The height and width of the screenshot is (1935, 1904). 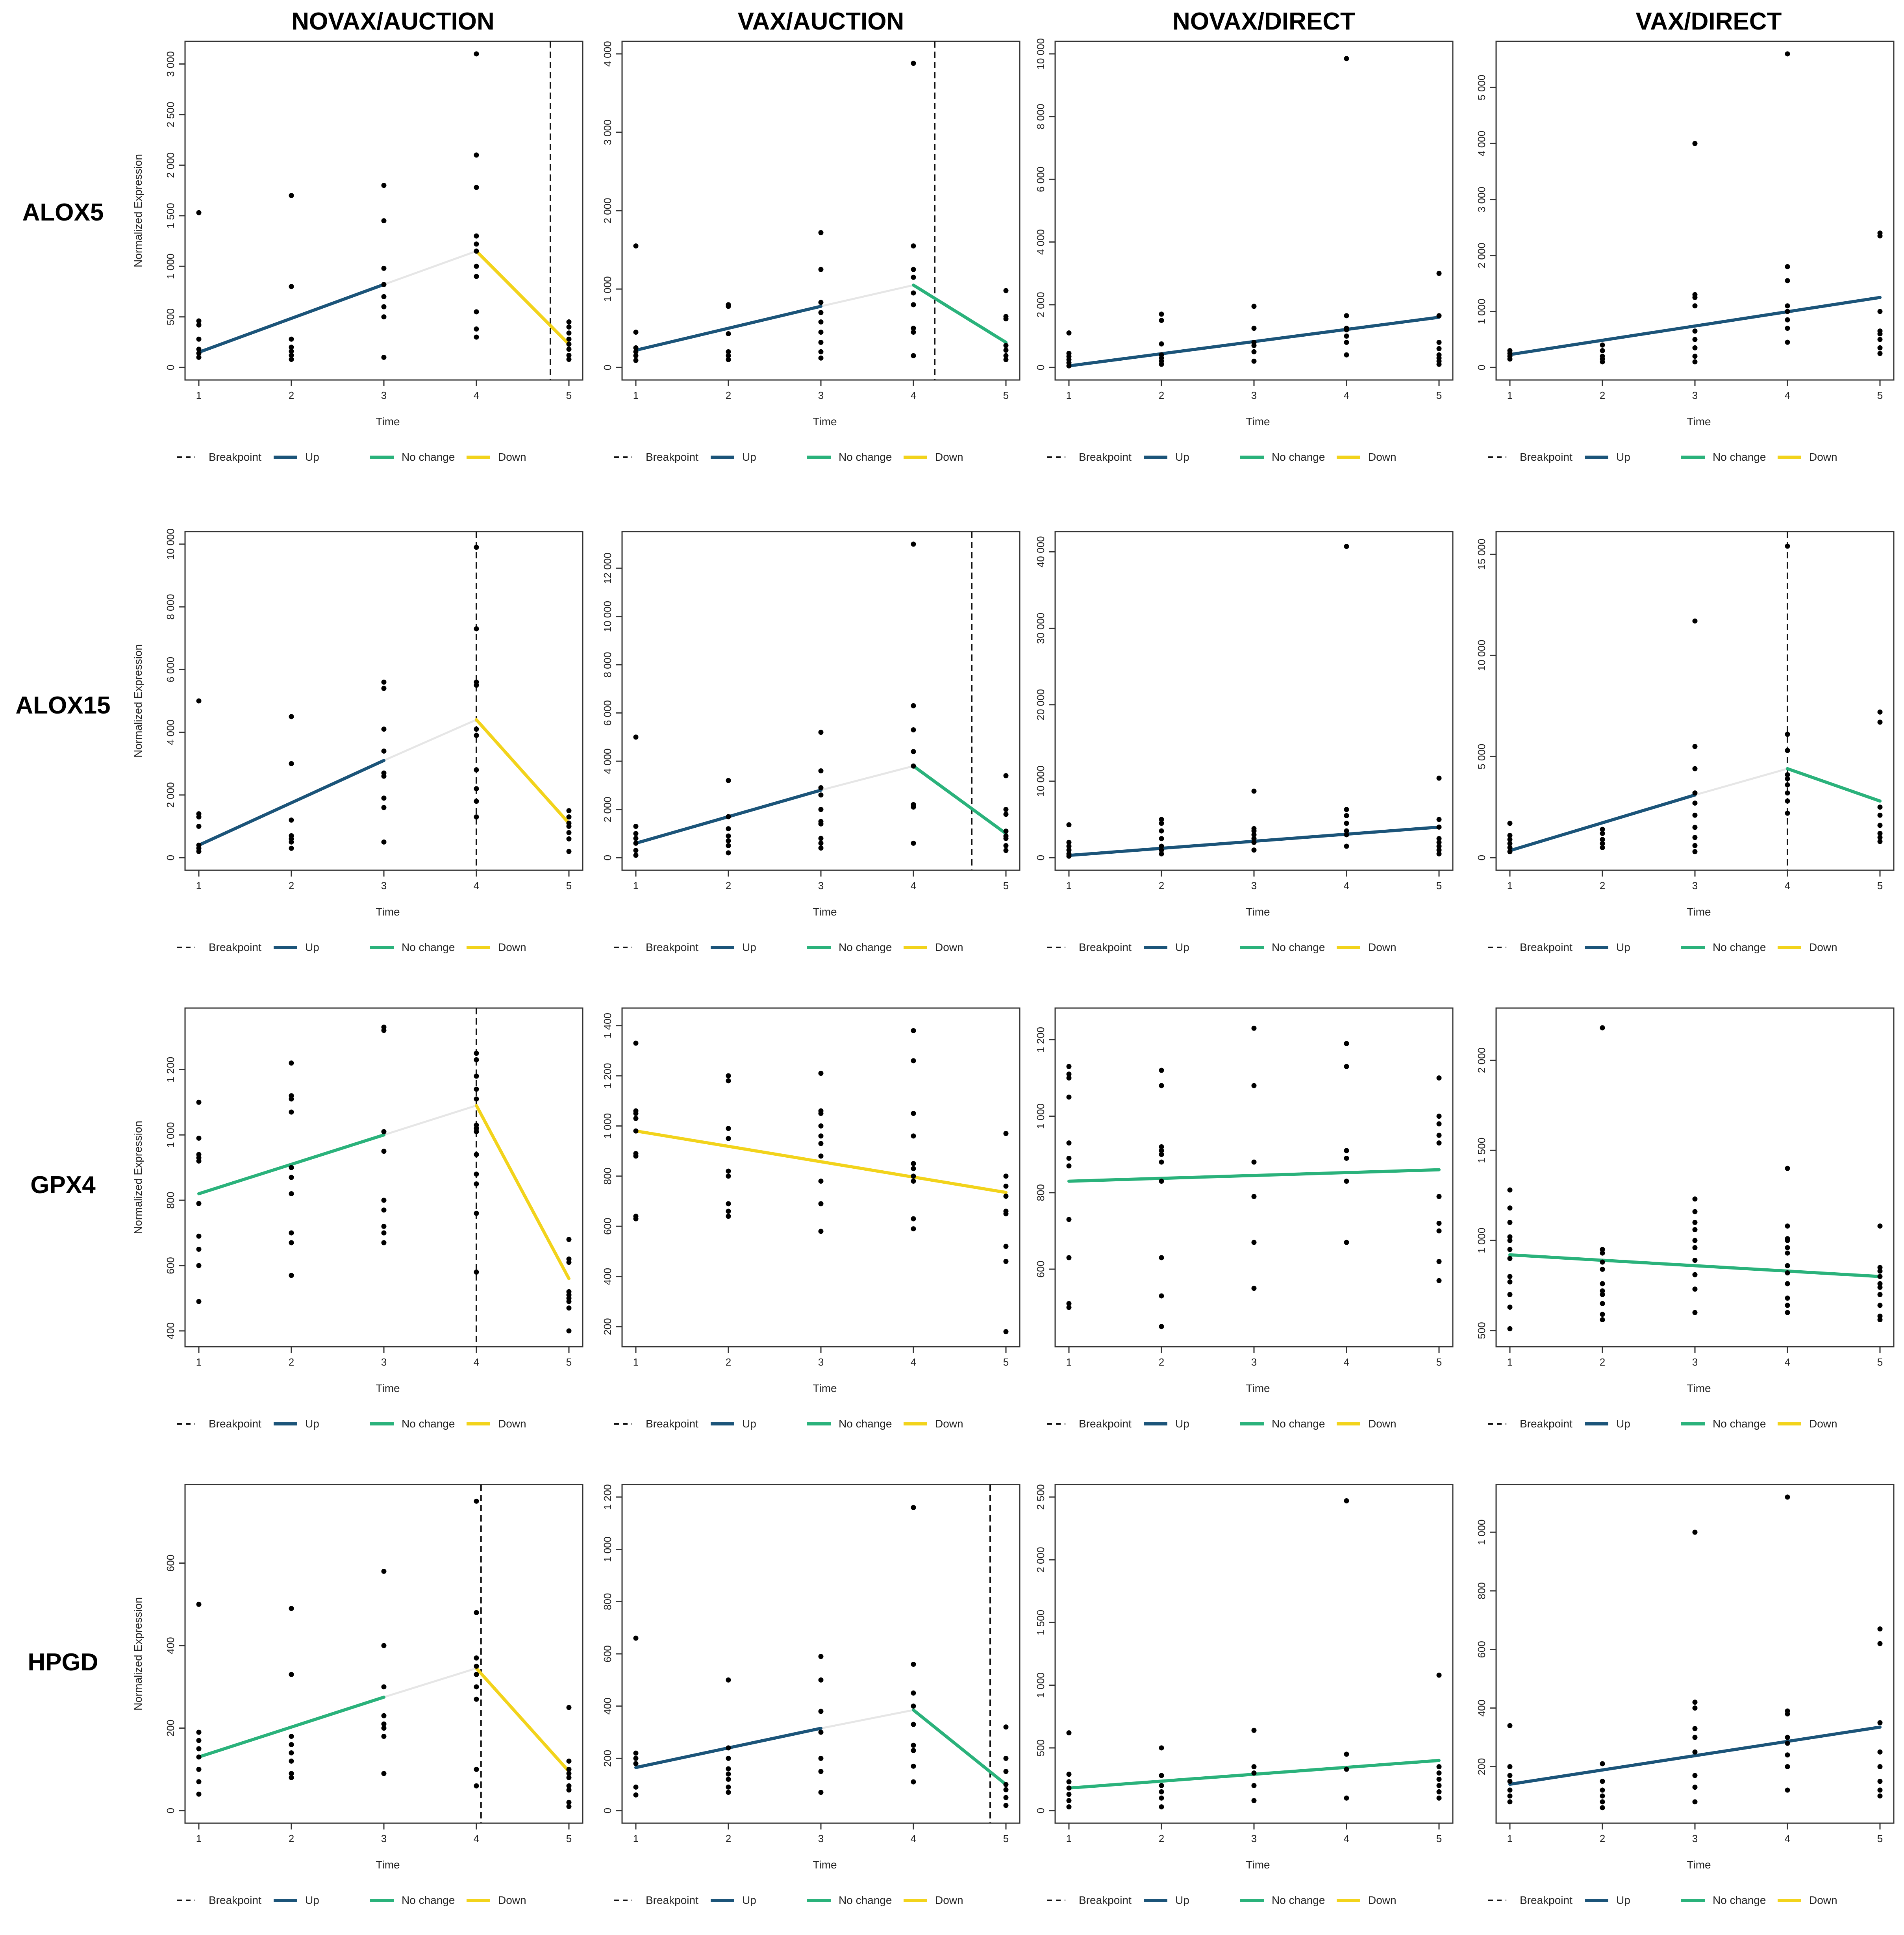 What do you see at coordinates (749, 1424) in the screenshot?
I see `legend-up-label: Up` at bounding box center [749, 1424].